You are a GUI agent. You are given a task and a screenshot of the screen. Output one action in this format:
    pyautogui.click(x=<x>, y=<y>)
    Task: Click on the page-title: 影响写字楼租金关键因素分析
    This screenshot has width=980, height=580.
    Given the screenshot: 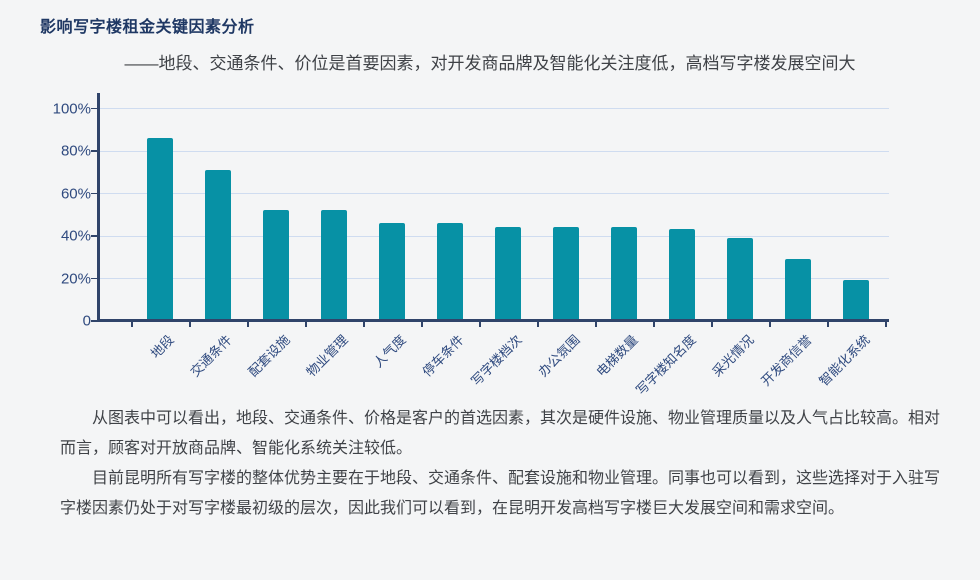 What is the action you would take?
    pyautogui.click(x=147, y=27)
    